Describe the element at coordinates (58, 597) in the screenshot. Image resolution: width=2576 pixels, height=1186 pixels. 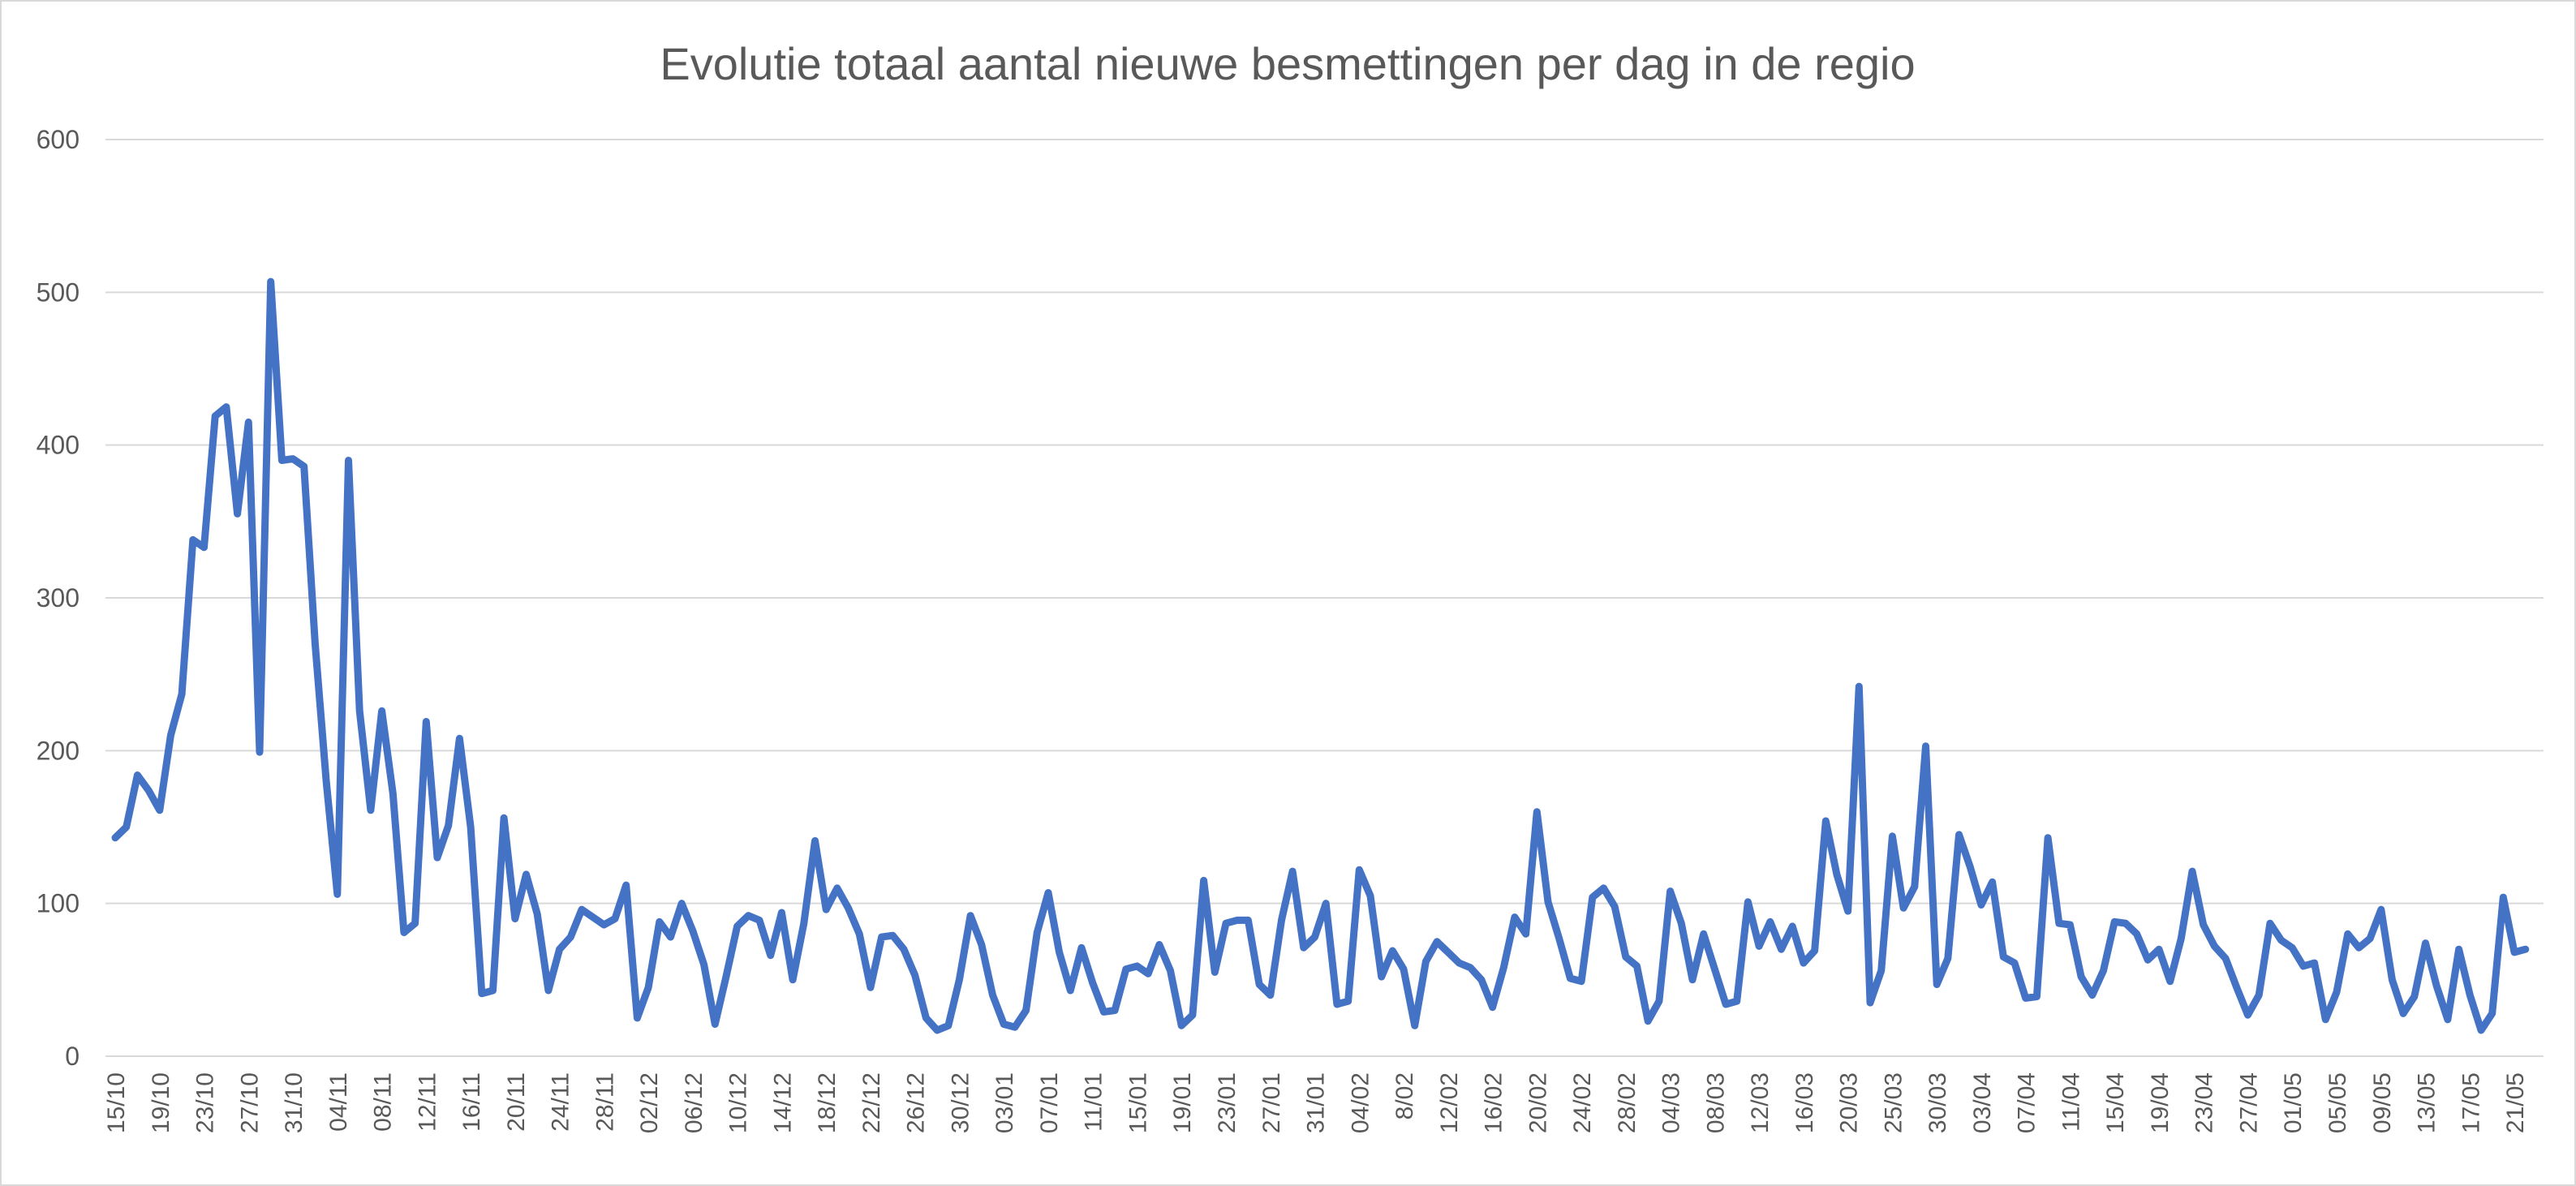
I see `y-tick-label: 300` at that location.